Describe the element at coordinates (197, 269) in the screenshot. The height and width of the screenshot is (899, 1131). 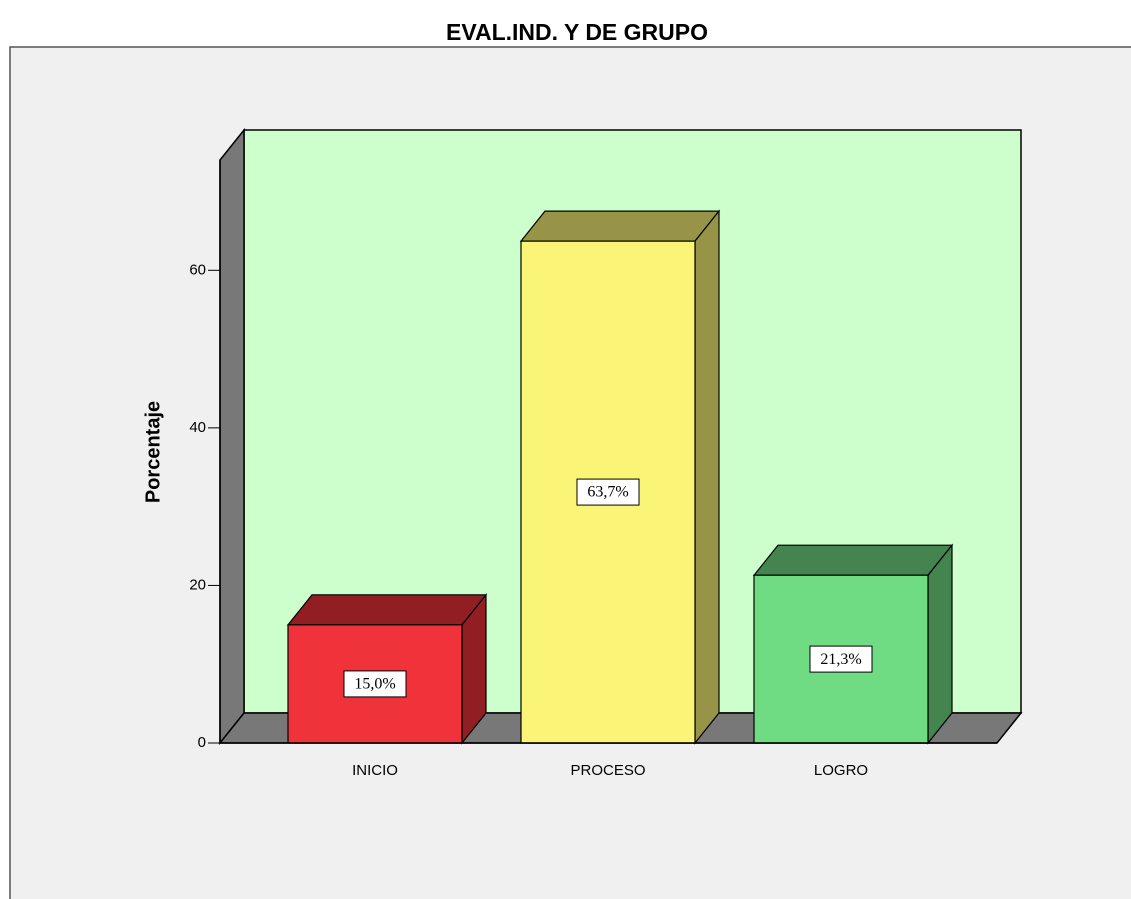
I see `y-tick-label: 60` at that location.